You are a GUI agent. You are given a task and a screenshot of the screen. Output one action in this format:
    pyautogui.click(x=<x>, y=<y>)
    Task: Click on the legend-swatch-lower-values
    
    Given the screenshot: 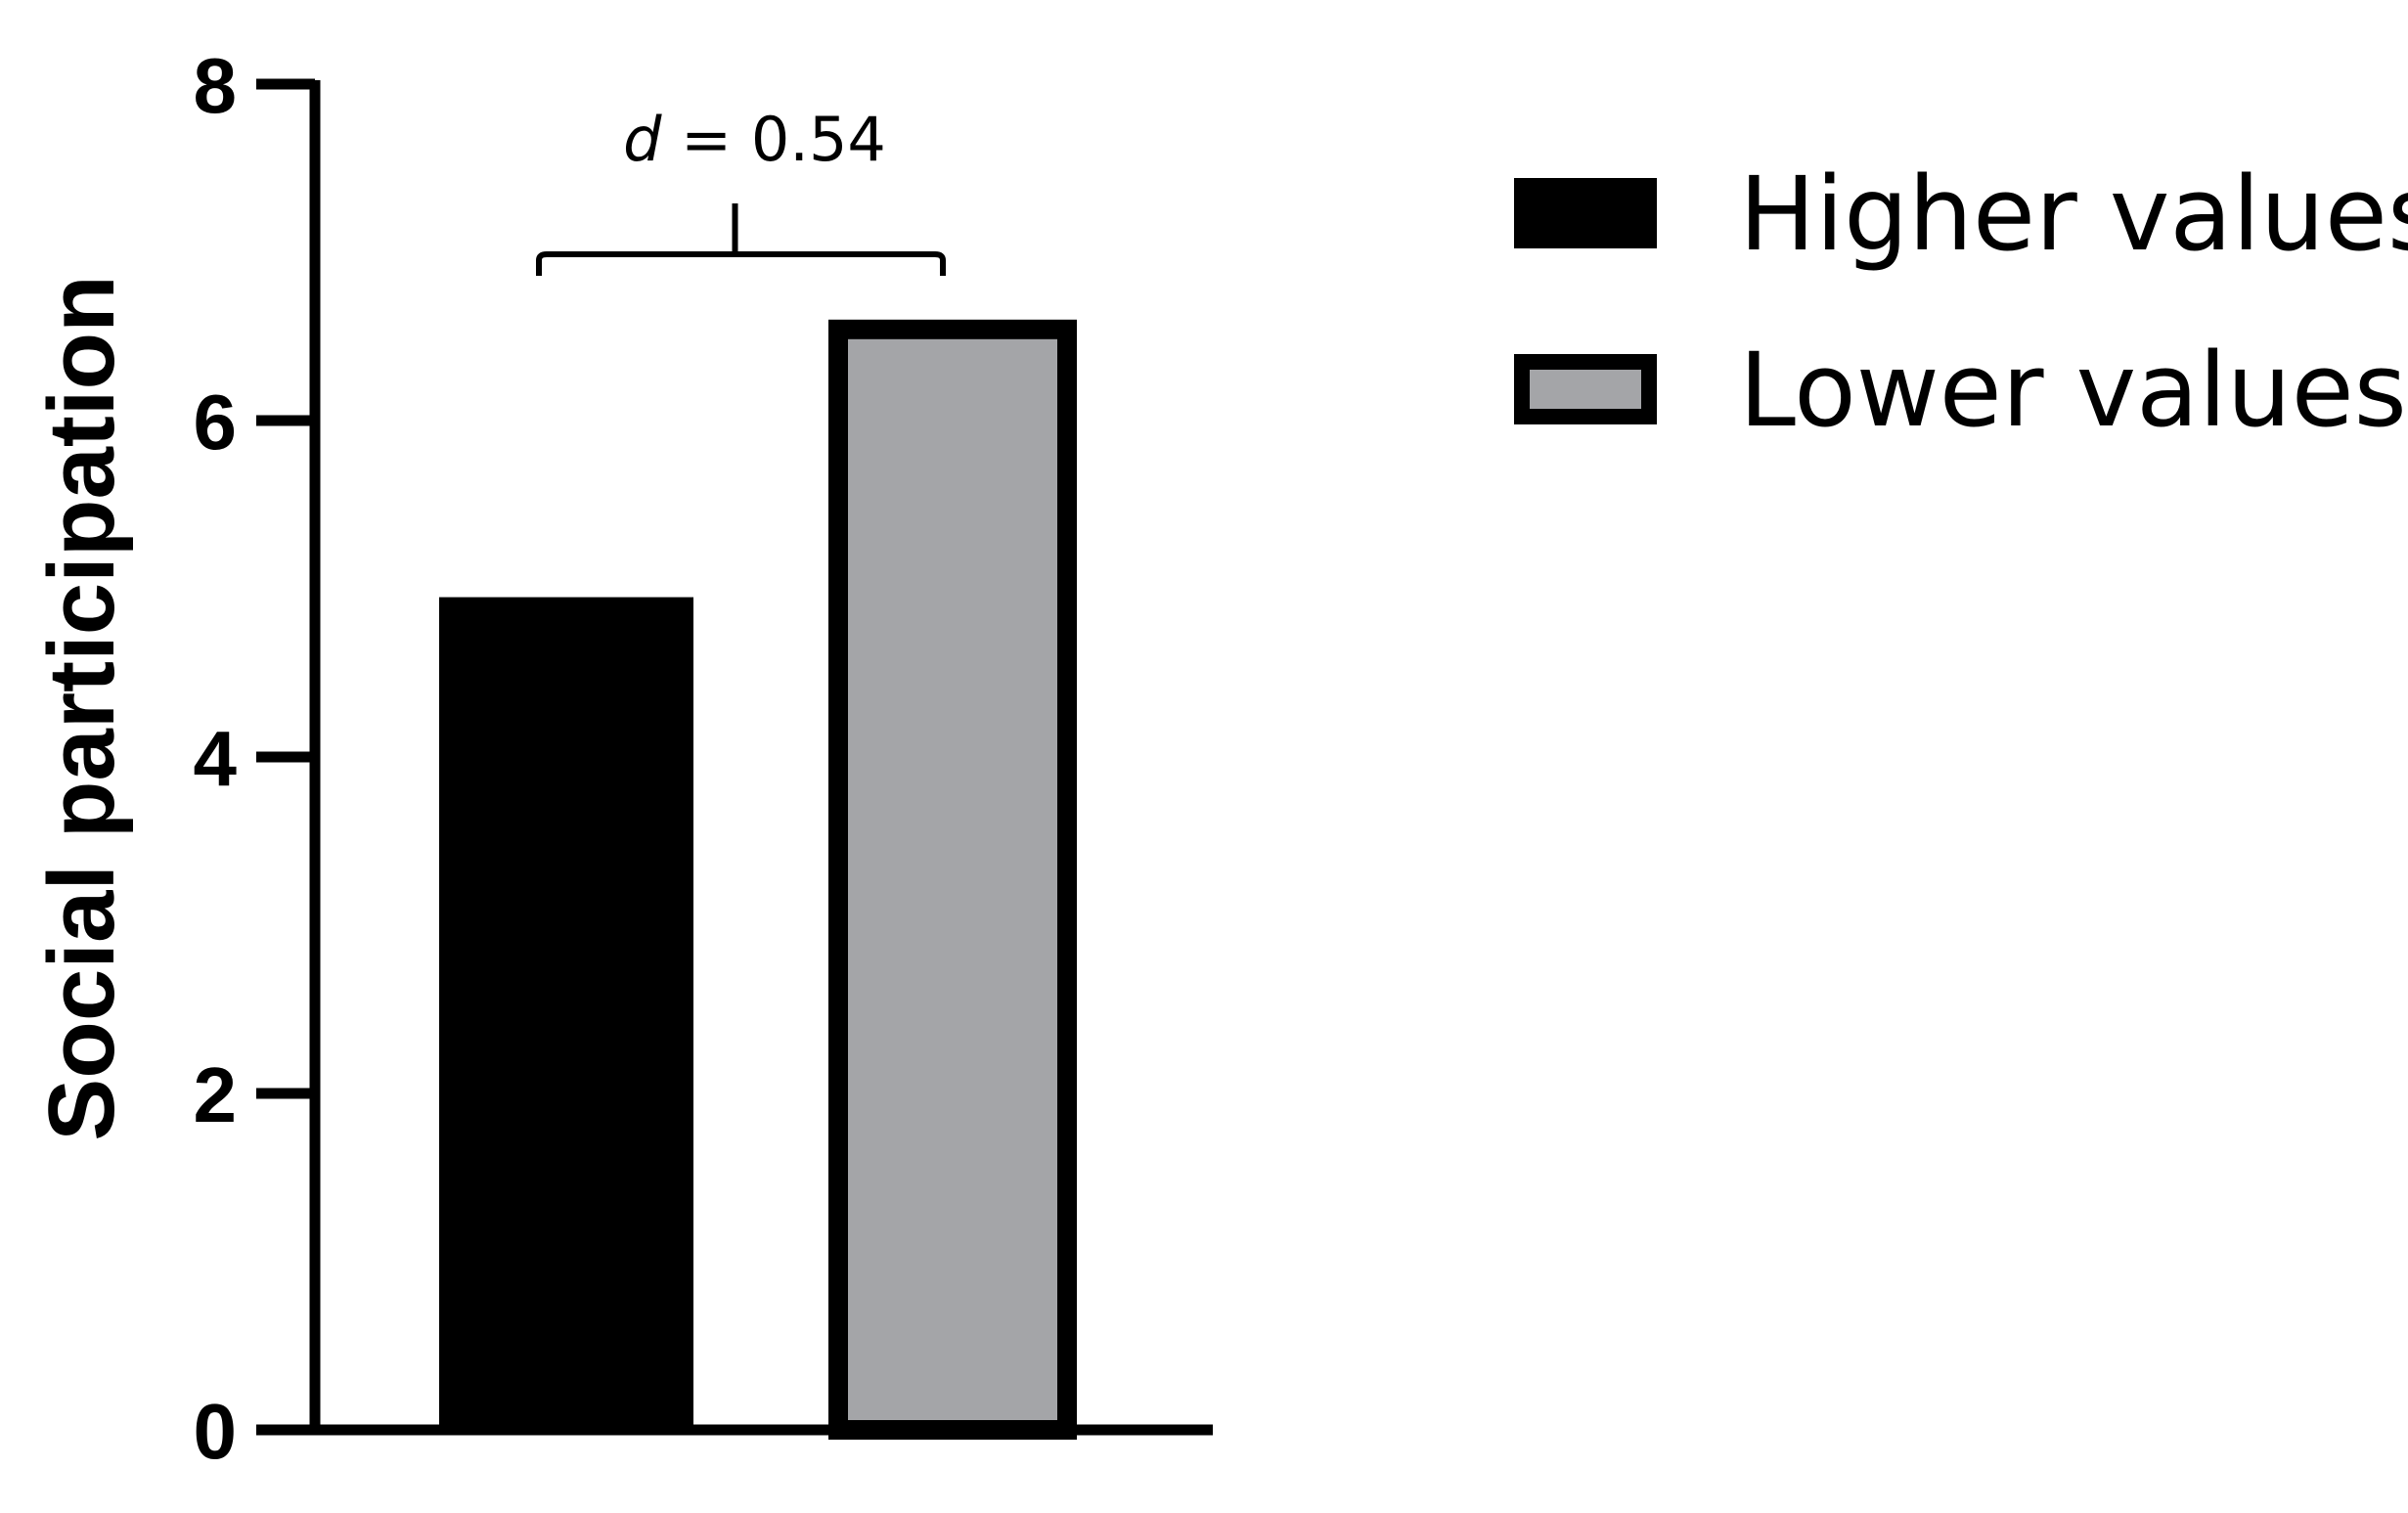 What is the action you would take?
    pyautogui.click(x=1585, y=389)
    